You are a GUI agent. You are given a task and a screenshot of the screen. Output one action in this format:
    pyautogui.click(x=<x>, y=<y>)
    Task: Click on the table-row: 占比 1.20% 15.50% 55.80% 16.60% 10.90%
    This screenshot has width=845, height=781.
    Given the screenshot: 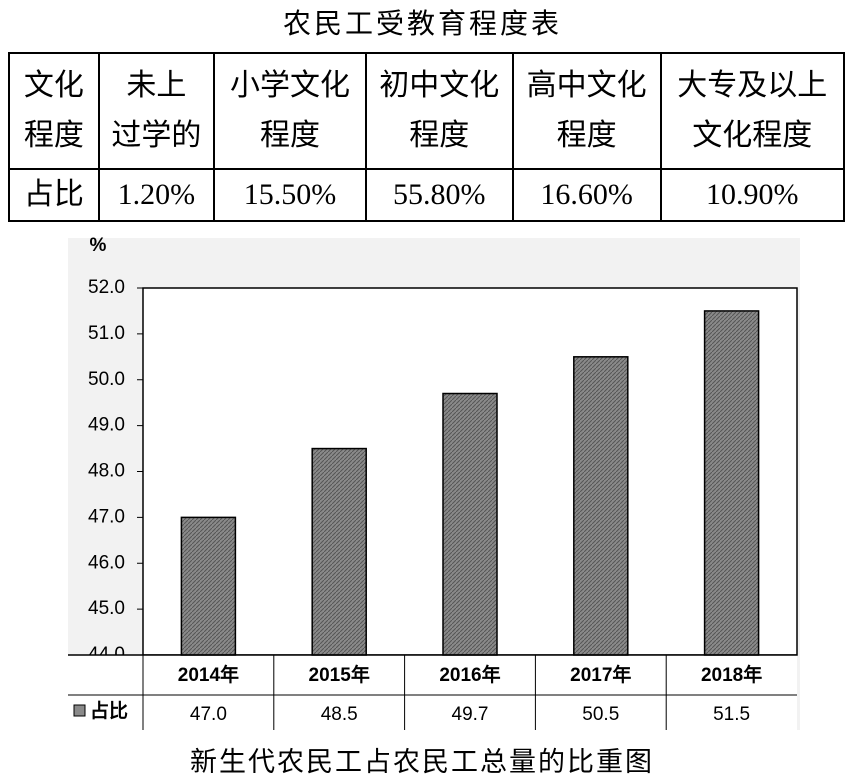 What is the action you would take?
    pyautogui.click(x=426, y=195)
    